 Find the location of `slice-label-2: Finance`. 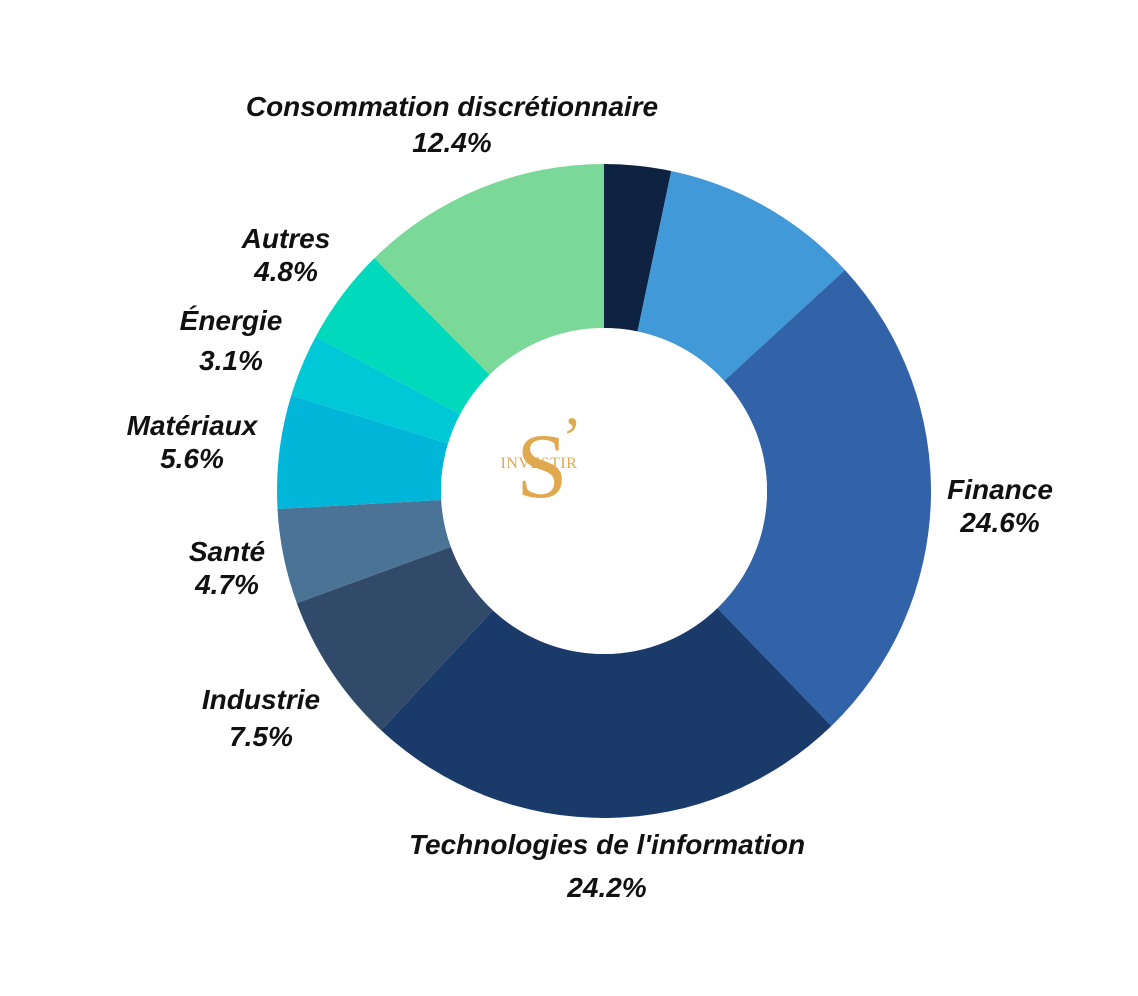

slice-label-2: Finance is located at coordinates (1000, 489).